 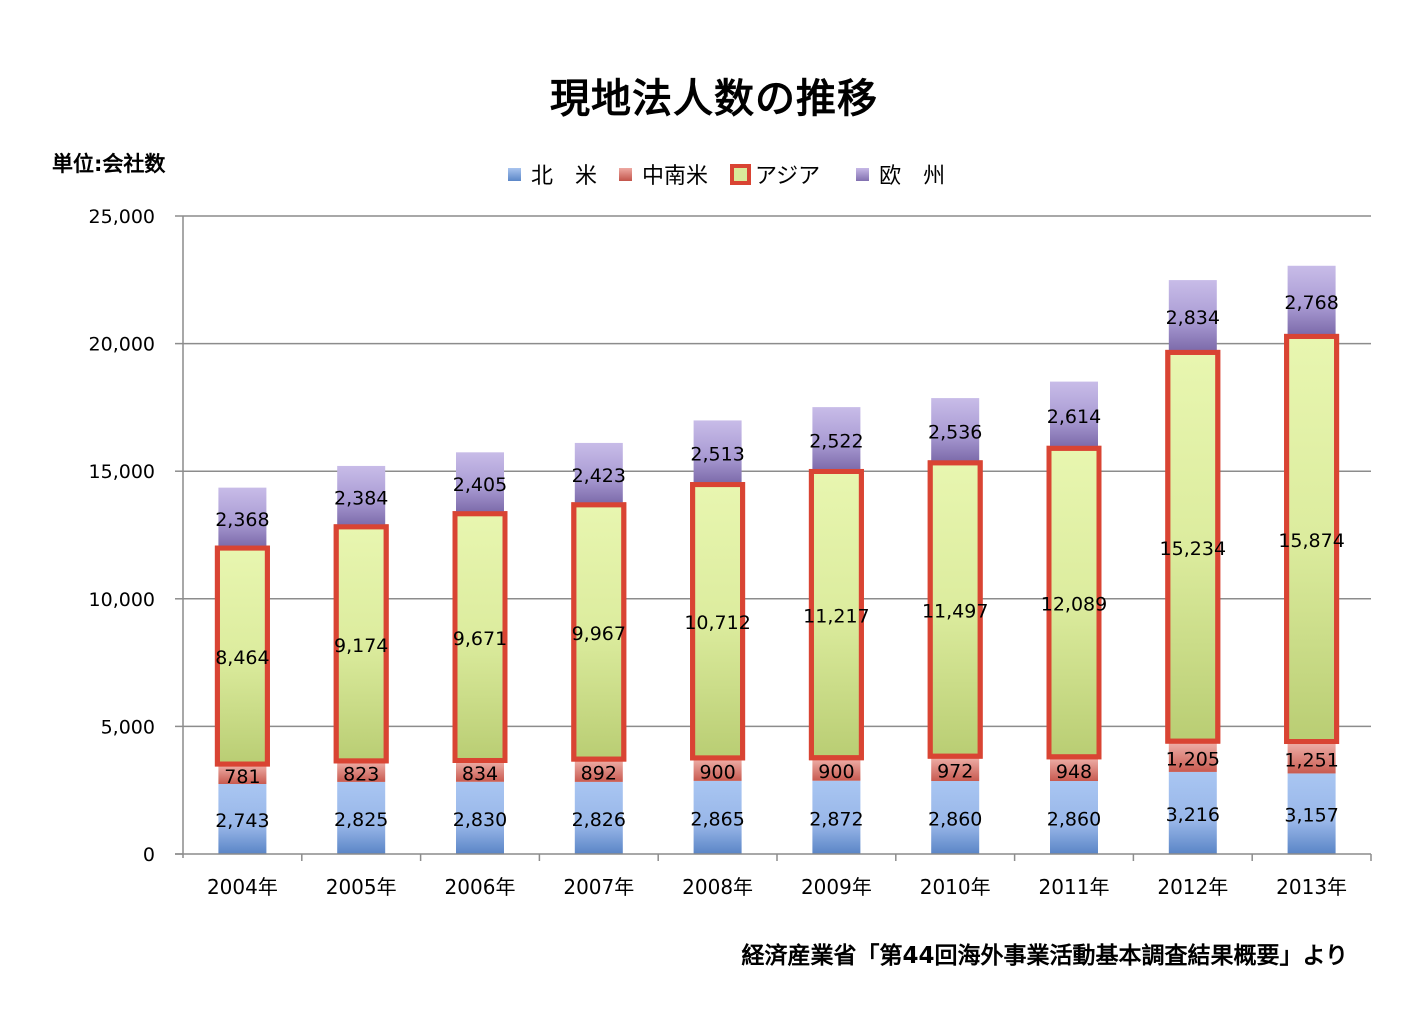 I want to click on y-tick-label: 25,000, so click(x=122, y=217).